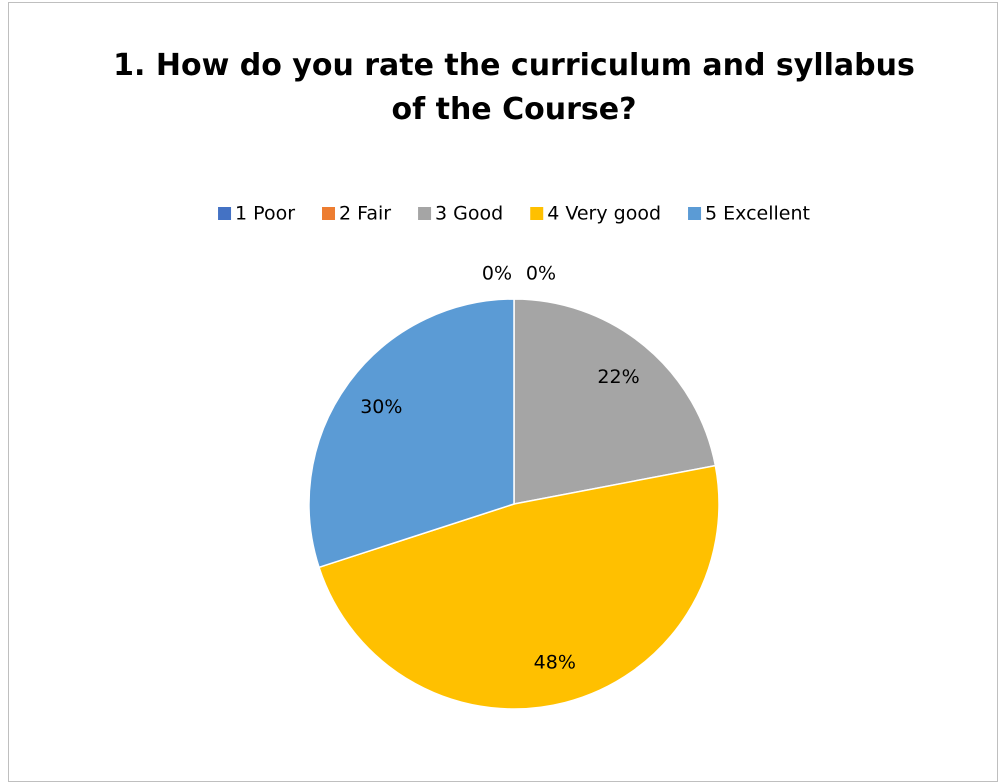  Describe the element at coordinates (618, 377) in the screenshot. I see `data-label: 22%` at that location.